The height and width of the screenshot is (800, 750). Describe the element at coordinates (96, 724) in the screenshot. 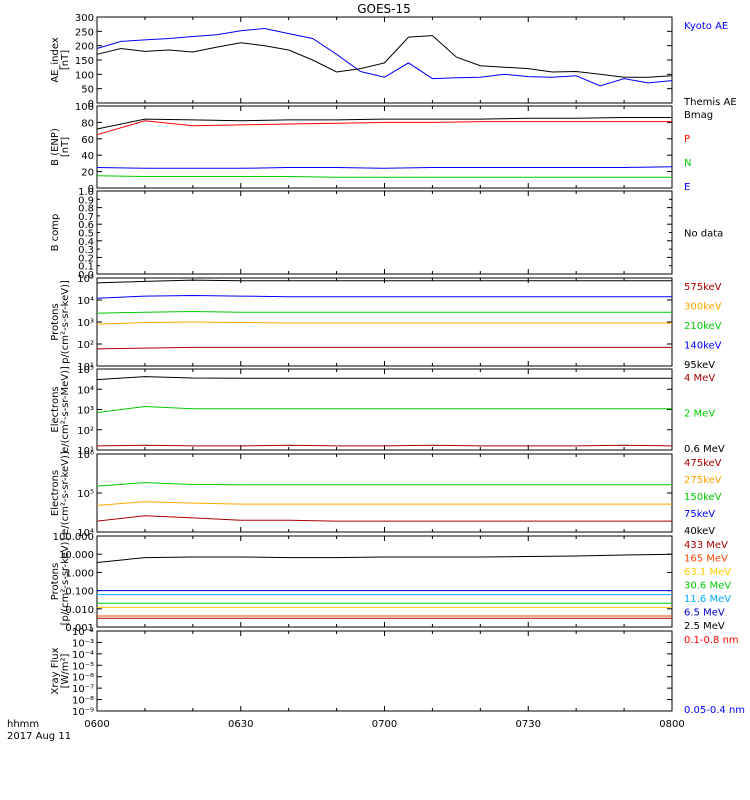

I see `time-tick-label: 0600` at that location.